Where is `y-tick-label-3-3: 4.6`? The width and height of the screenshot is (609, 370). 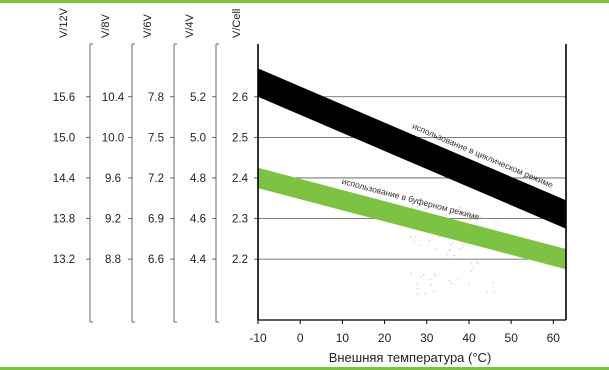
y-tick-label-3-3: 4.6 is located at coordinates (198, 220).